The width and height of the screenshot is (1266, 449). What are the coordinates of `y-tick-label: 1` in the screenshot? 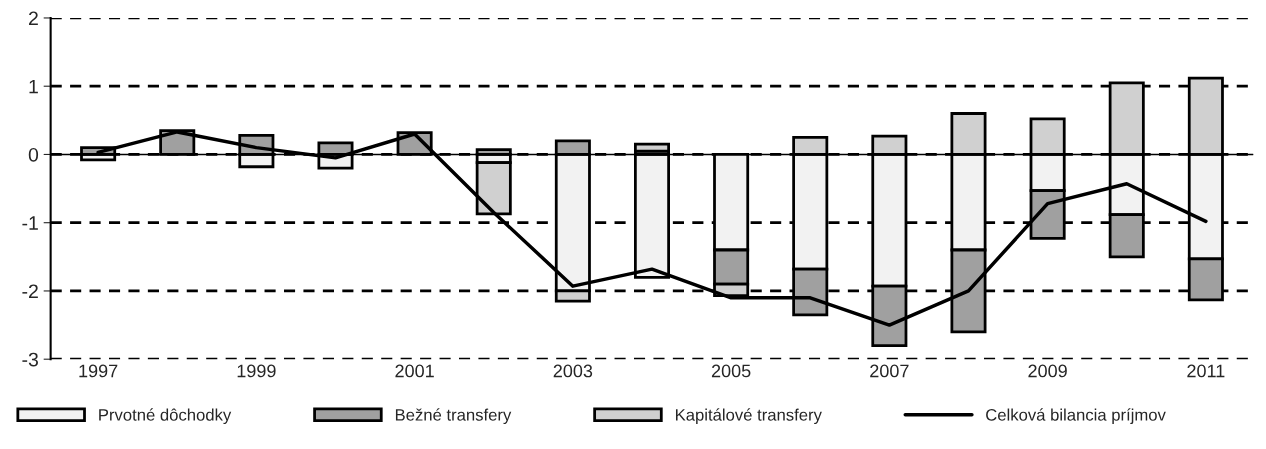 It's located at (33, 86).